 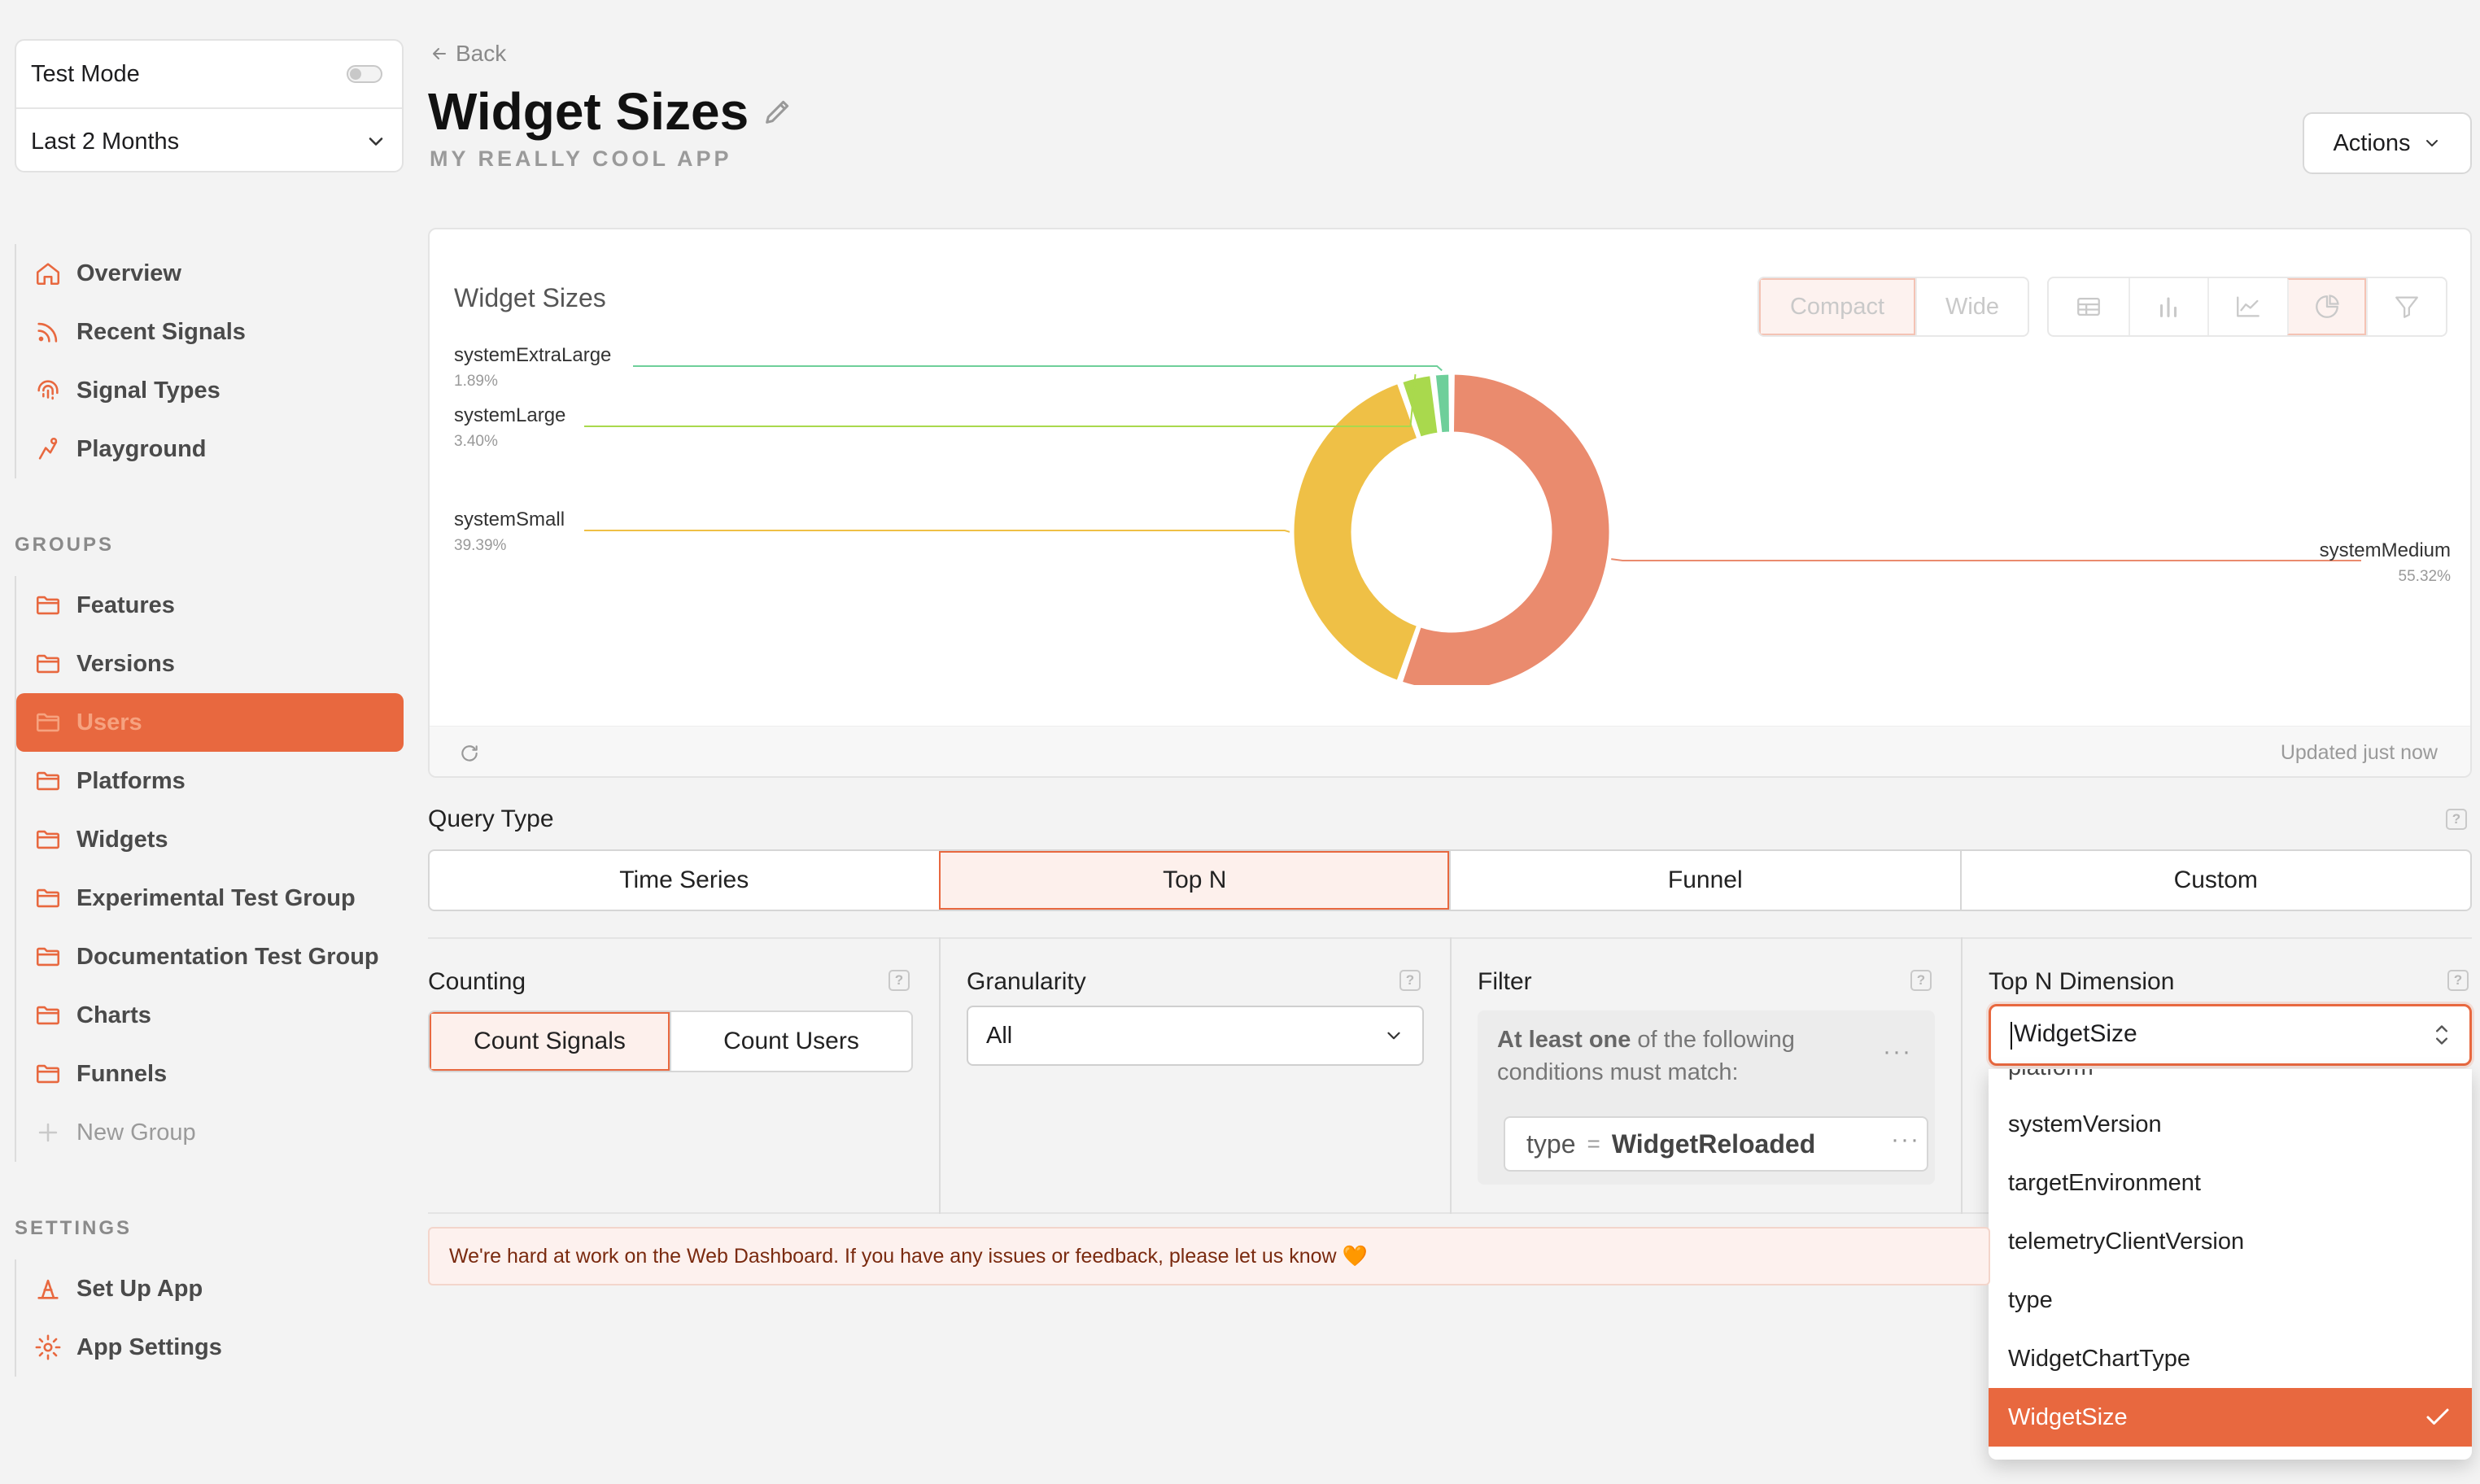 I want to click on sidebar-item-documentation-test-group: Documentation Test Group, so click(x=210, y=957).